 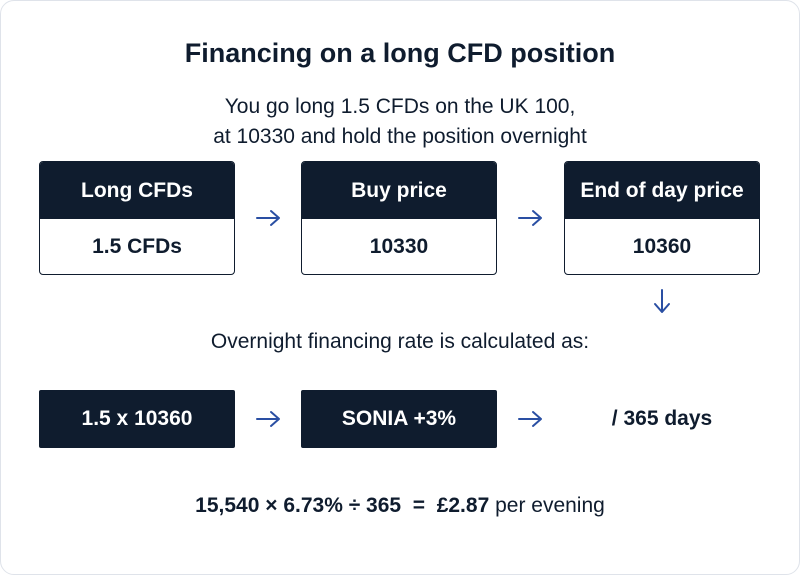 I want to click on rate-term: SONIA +3%, so click(x=399, y=419).